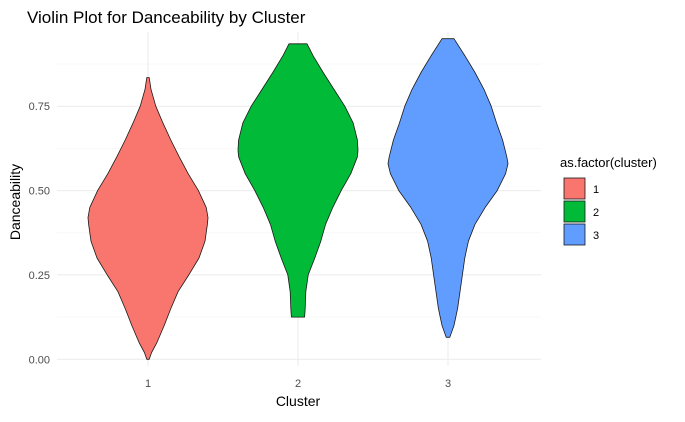 Image resolution: width=685 pixels, height=422 pixels. I want to click on legend-label-3: 3, so click(596, 236).